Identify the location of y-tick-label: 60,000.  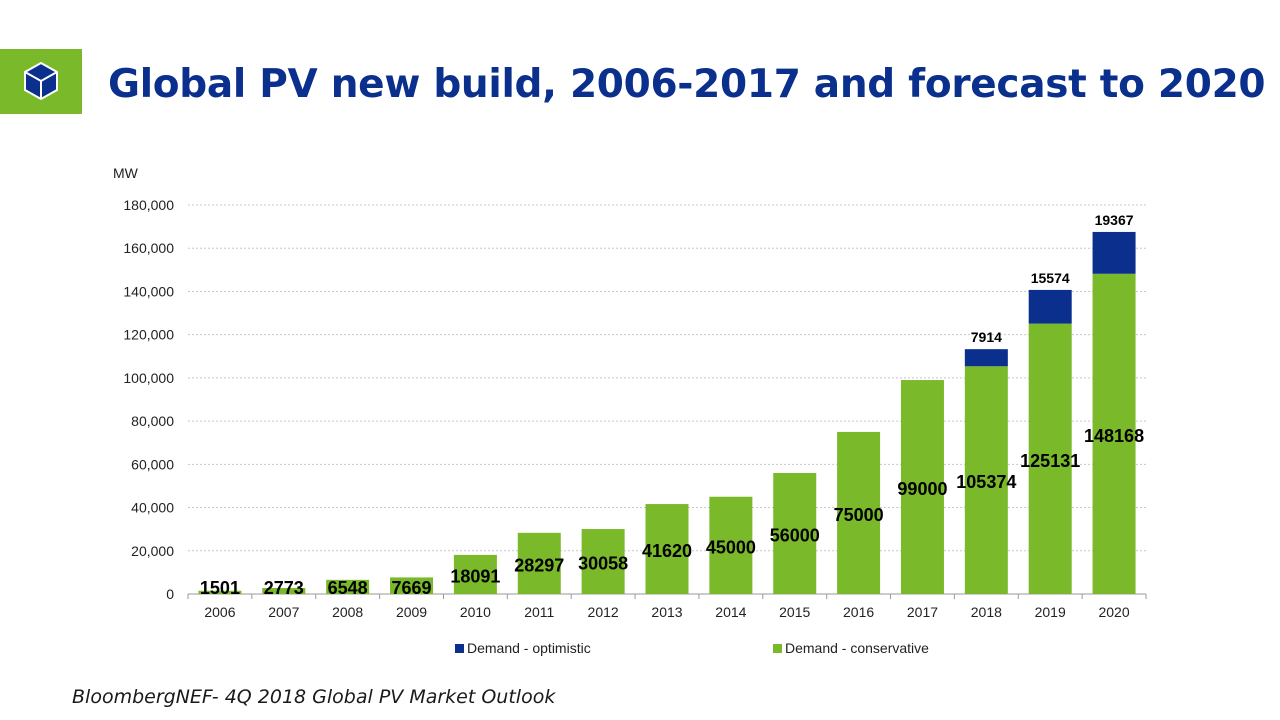
(152, 464).